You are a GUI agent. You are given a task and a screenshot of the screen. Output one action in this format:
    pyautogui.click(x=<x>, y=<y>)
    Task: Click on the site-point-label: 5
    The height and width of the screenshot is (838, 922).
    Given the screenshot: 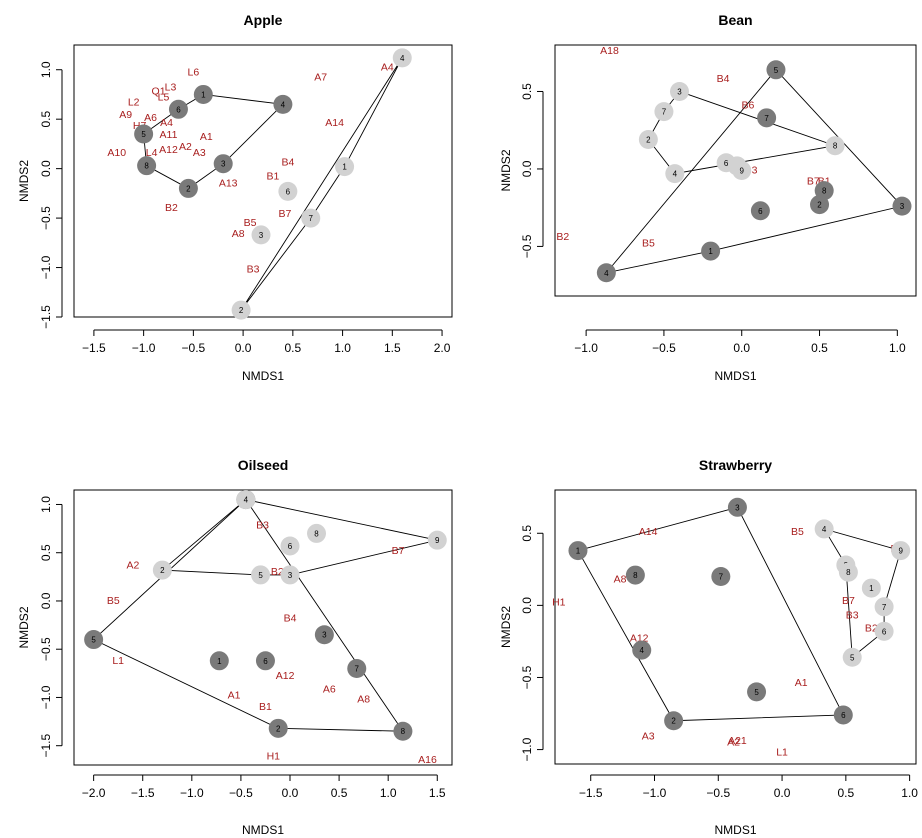 What is the action you would take?
    pyautogui.click(x=776, y=70)
    